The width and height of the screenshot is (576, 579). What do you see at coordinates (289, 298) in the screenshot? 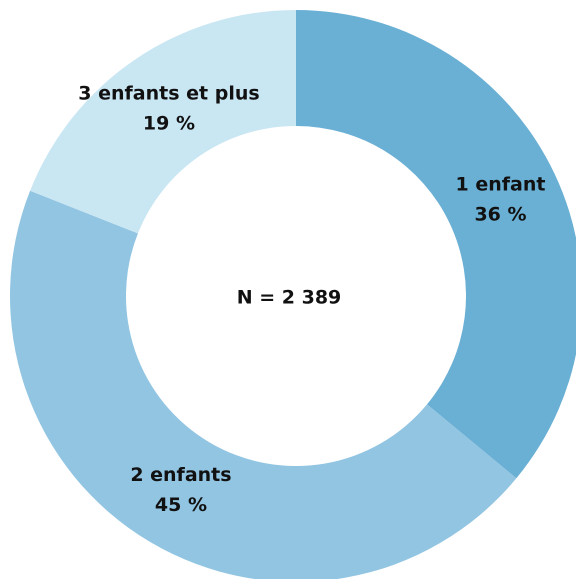
I see `center-label: N = 2 389` at bounding box center [289, 298].